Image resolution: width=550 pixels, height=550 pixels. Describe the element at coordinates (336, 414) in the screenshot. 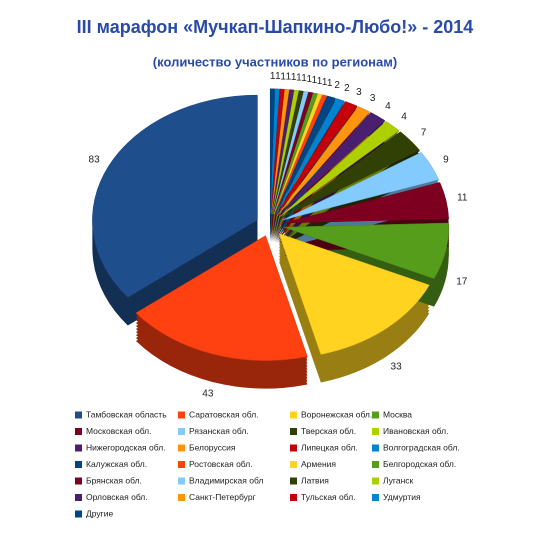

I see `legend-label: Воронежская обл.` at that location.